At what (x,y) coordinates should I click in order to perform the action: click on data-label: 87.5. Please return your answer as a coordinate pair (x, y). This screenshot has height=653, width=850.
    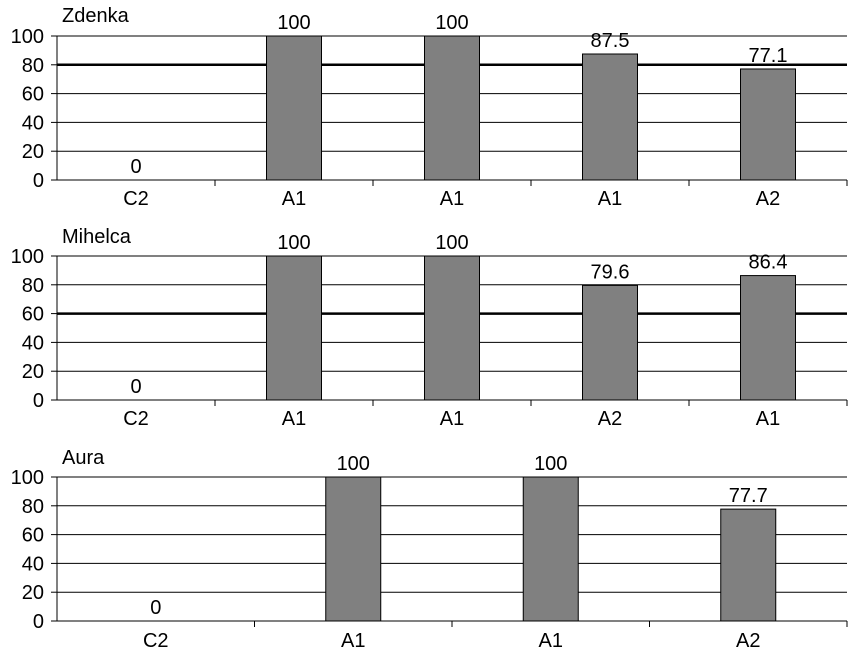
    Looking at the image, I should click on (610, 41).